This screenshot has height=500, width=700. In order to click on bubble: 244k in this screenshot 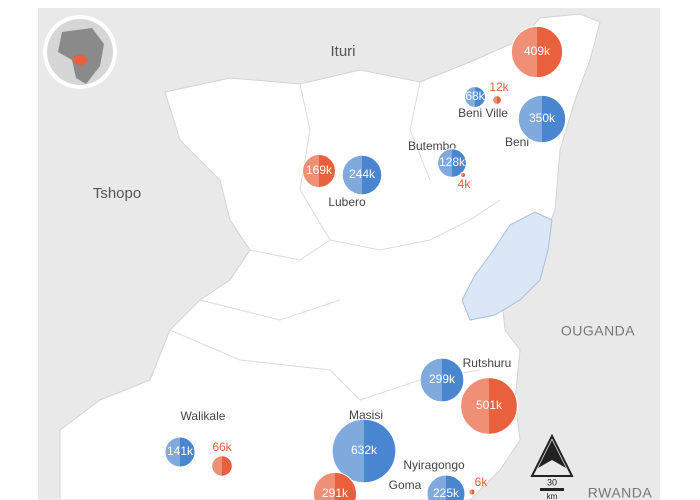, I will do `click(362, 175)`.